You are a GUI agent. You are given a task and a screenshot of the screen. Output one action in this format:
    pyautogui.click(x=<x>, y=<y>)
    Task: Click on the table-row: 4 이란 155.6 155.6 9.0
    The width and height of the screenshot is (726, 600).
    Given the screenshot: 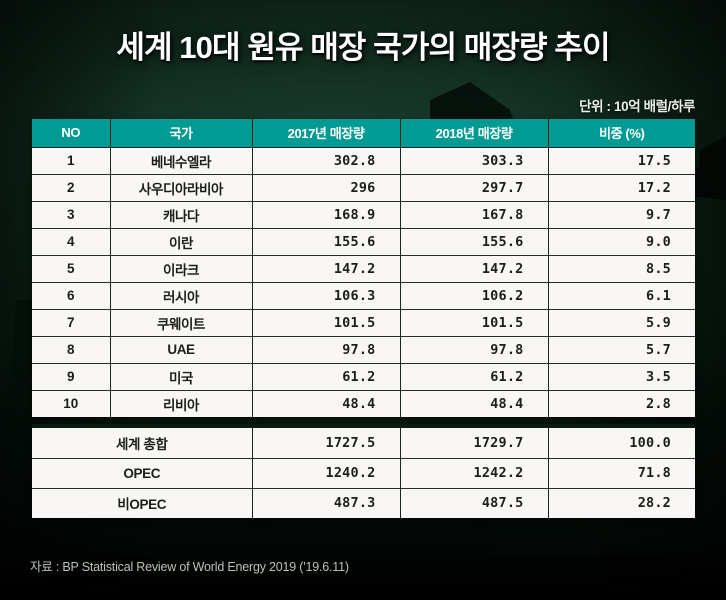 What is the action you would take?
    pyautogui.click(x=363, y=242)
    